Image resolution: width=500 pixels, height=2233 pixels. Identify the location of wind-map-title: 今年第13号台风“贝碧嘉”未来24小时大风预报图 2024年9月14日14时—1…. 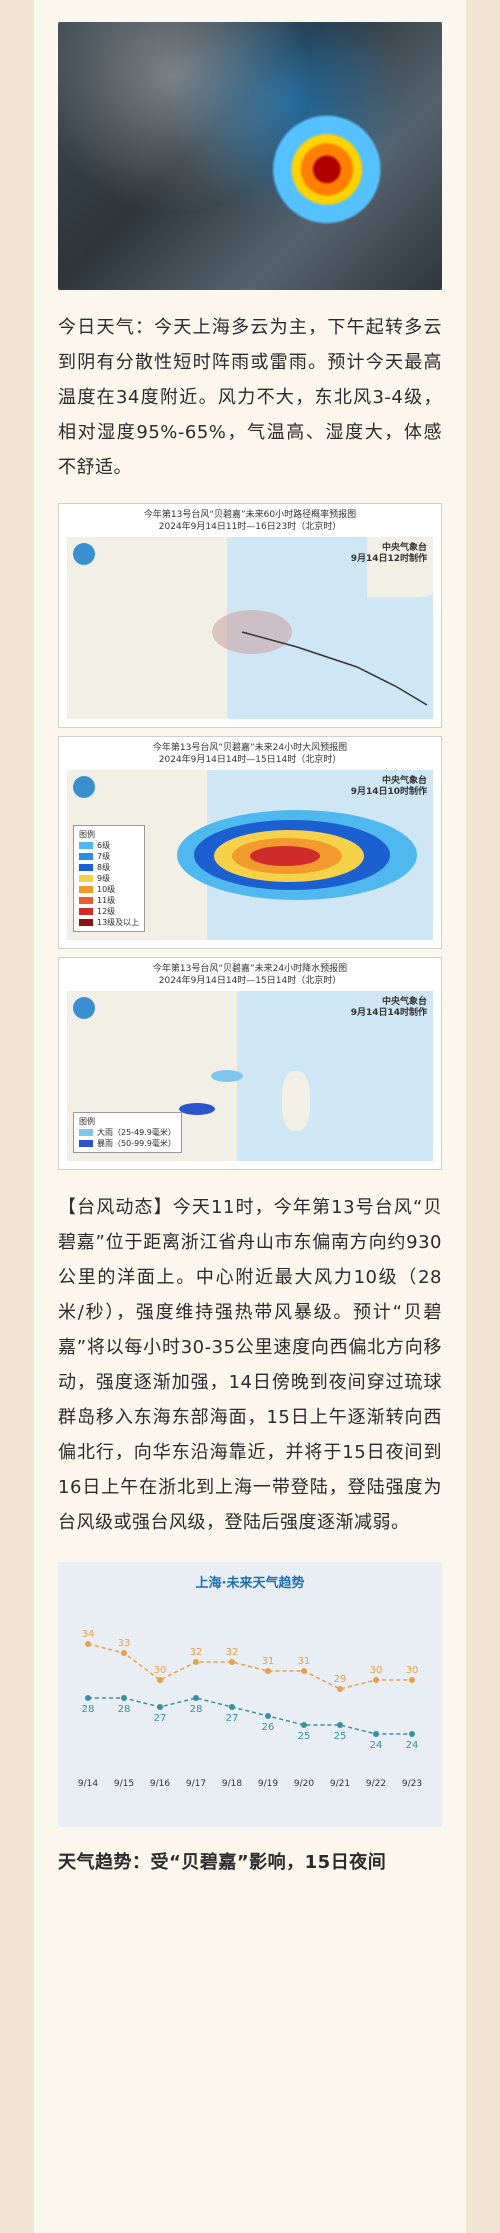
(250, 751).